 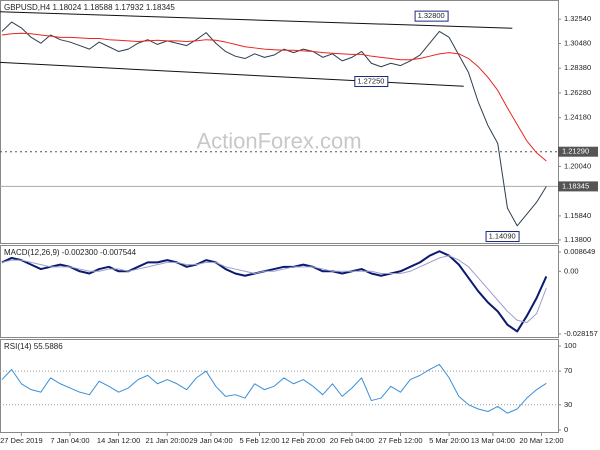 What do you see at coordinates (579, 251) in the screenshot?
I see `y-tick-label: 0.008649` at bounding box center [579, 251].